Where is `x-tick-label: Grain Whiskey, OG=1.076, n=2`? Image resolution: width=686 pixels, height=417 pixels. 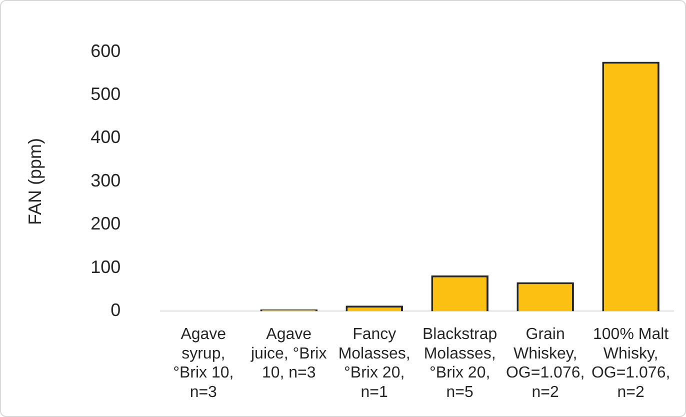
x-tick-label: Grain Whiskey, OG=1.076, n=2 is located at coordinates (545, 363).